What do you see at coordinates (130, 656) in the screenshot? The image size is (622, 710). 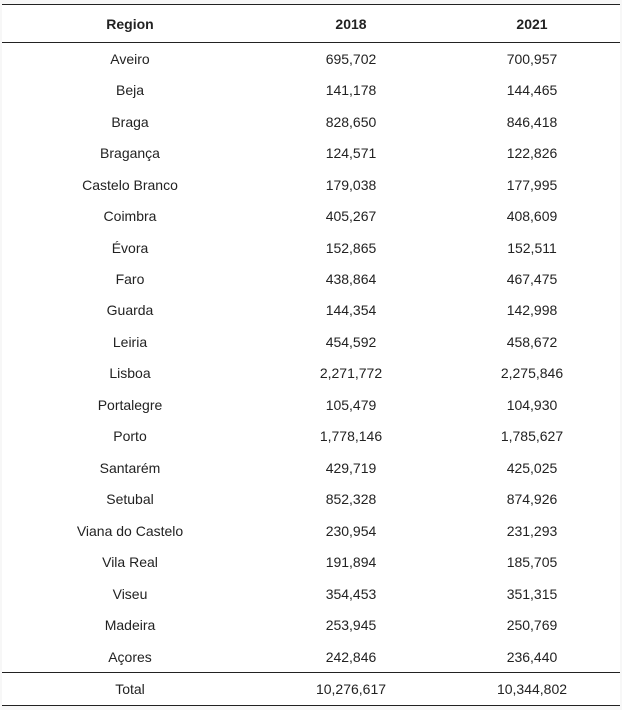 I see `region-cell: Açores` at bounding box center [130, 656].